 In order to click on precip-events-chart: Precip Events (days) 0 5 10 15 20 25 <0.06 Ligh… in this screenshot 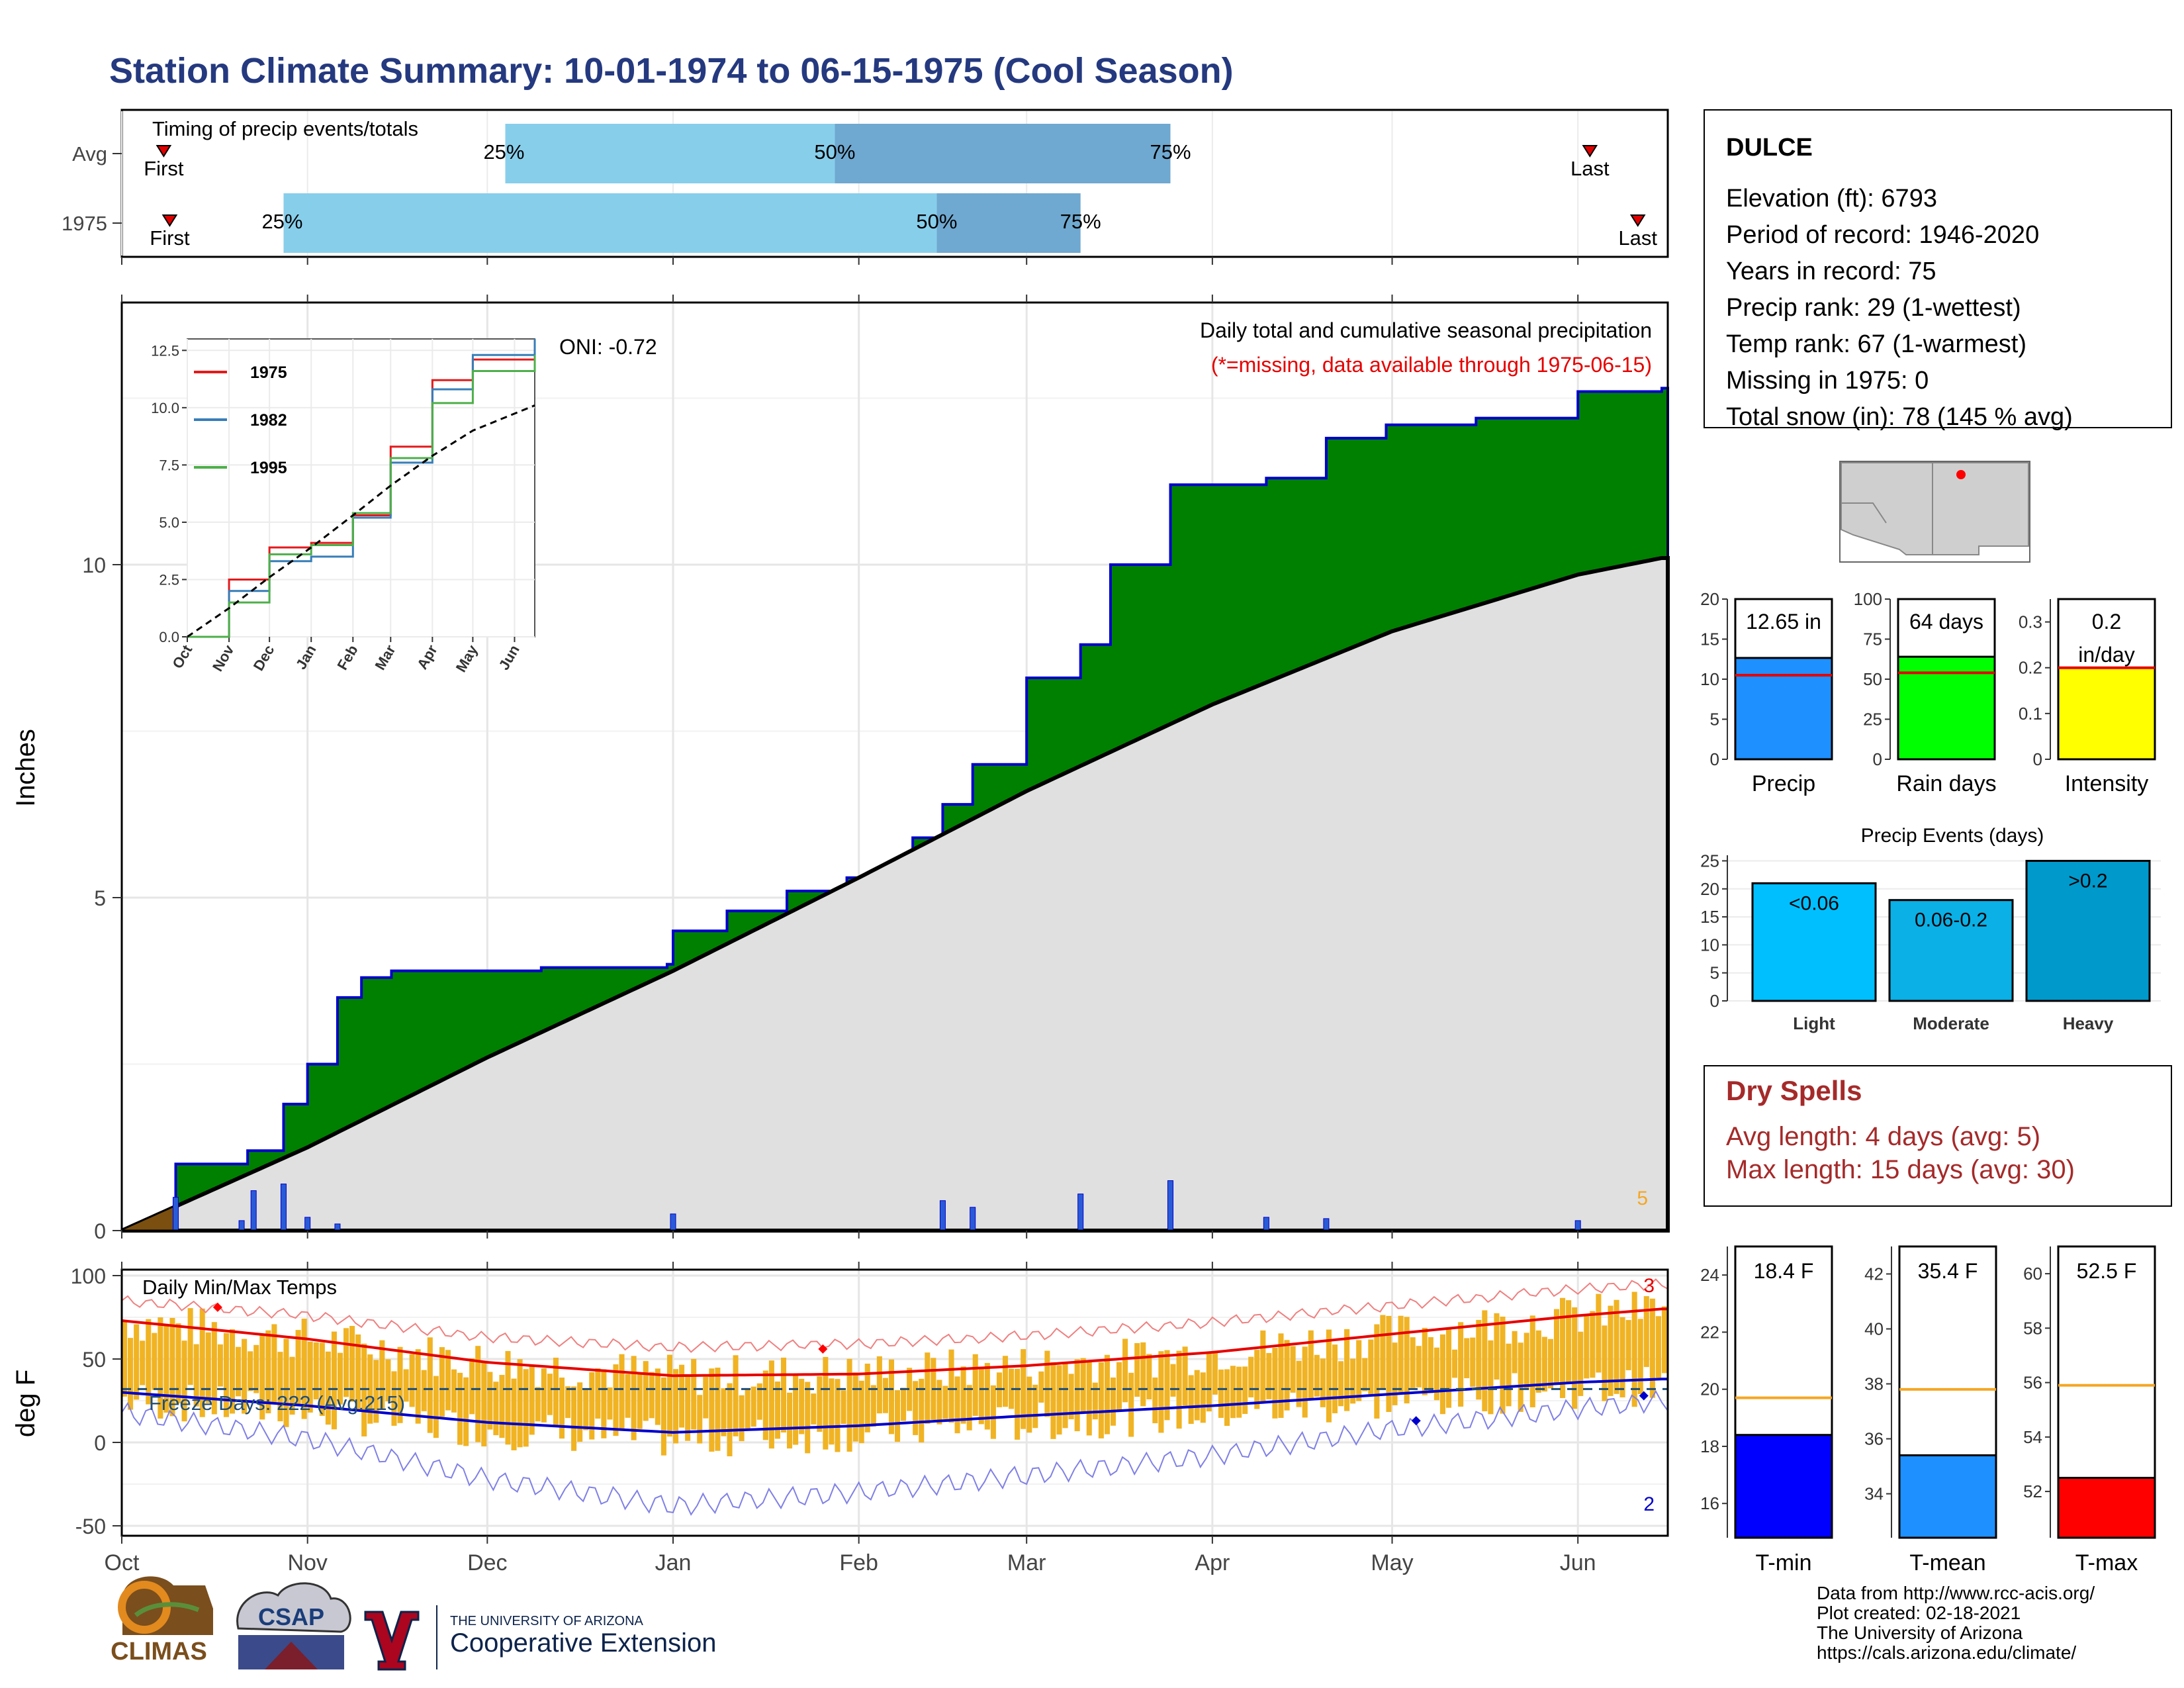, I will do `click(1931, 929)`.